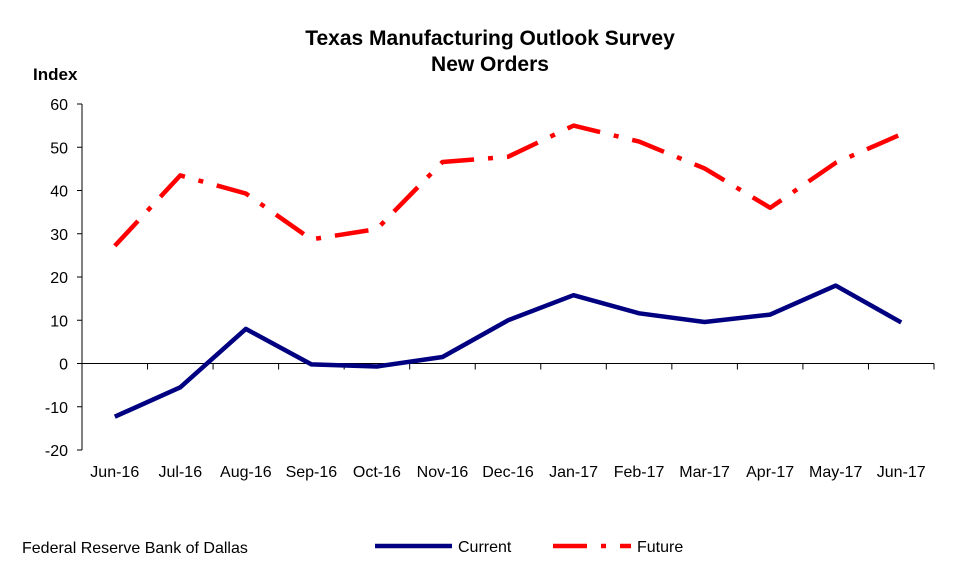 Image resolution: width=980 pixels, height=573 pixels. Describe the element at coordinates (377, 472) in the screenshot. I see `x-tick-label: Oct-16` at that location.